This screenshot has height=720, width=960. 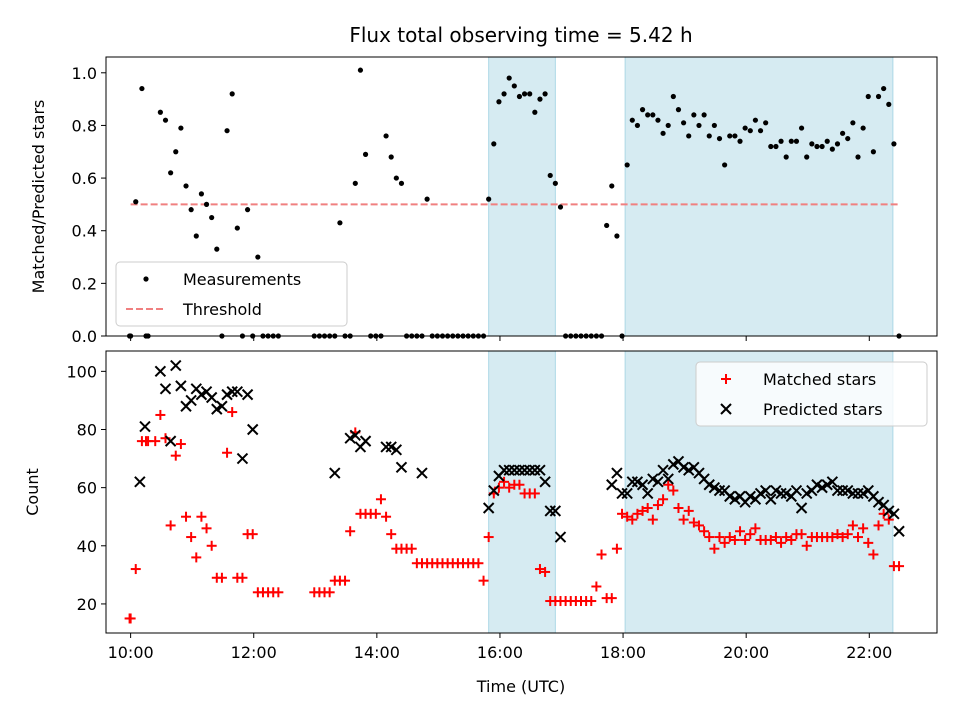 I want to click on observing-window-band, so click(x=522, y=196).